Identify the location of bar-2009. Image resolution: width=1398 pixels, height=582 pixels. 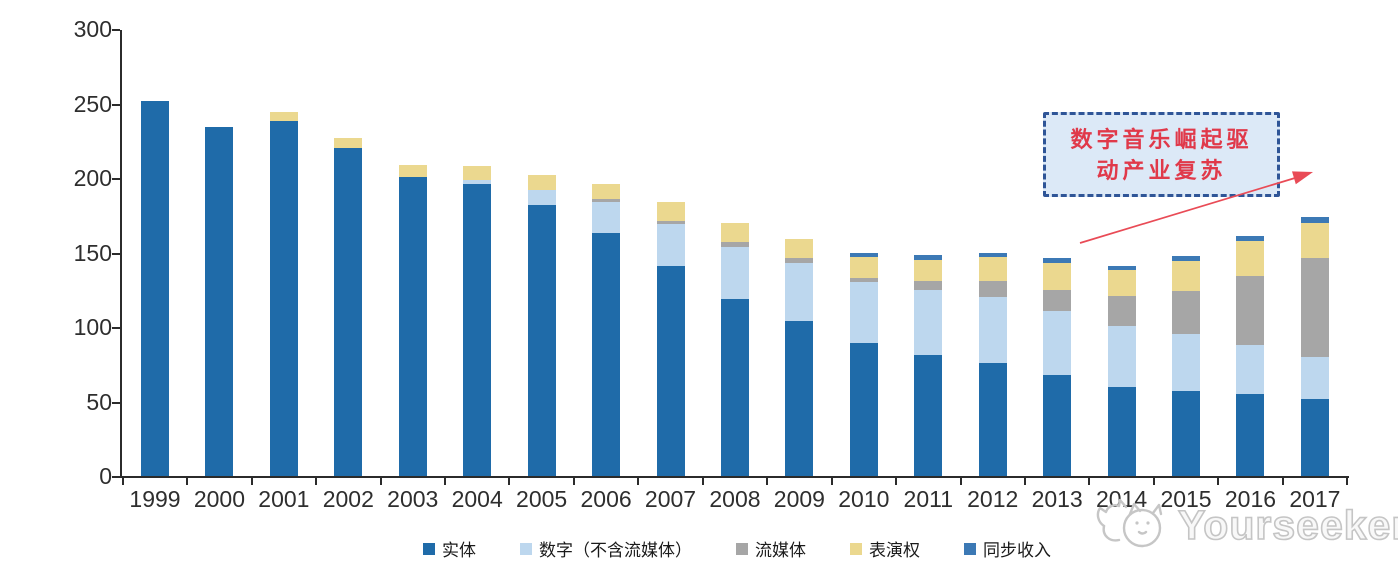
(799, 357).